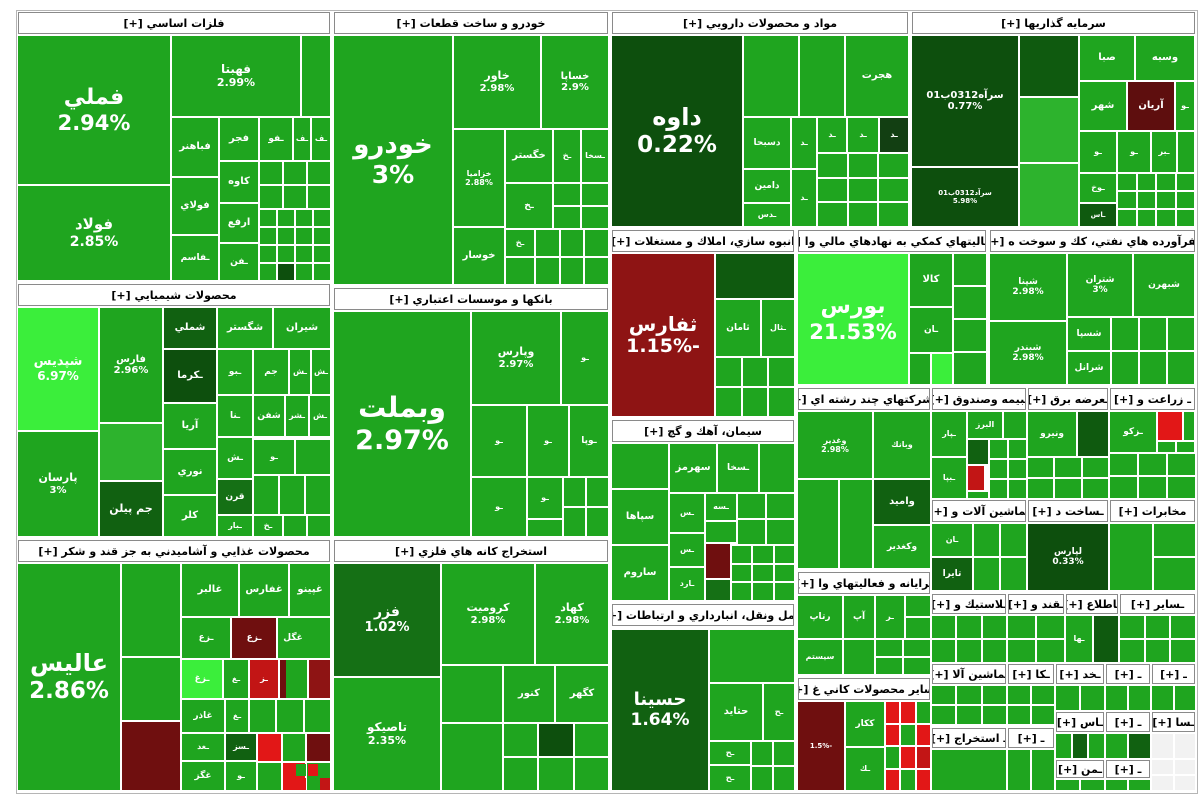  Describe the element at coordinates (1092, 241) in the screenshot. I see `sector-header-oil: ـفرآورده هاي نفتي، كك و سوخت ه [+]` at that location.